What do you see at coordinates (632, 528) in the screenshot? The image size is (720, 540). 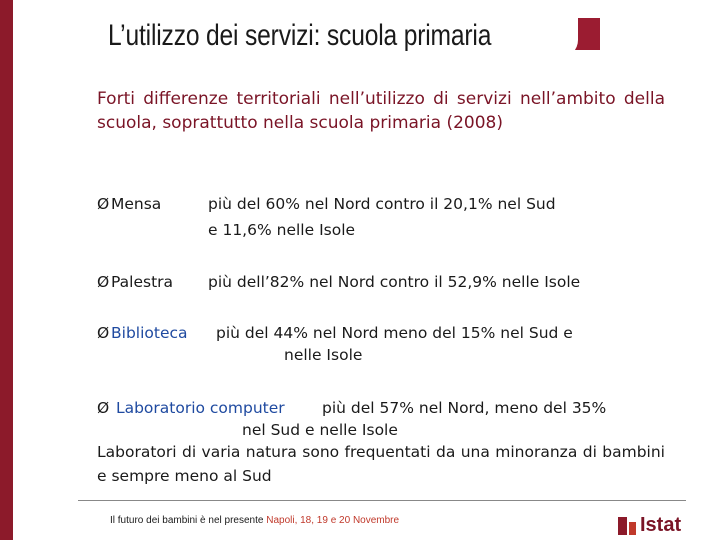 I see `logo-square-small-icon` at bounding box center [632, 528].